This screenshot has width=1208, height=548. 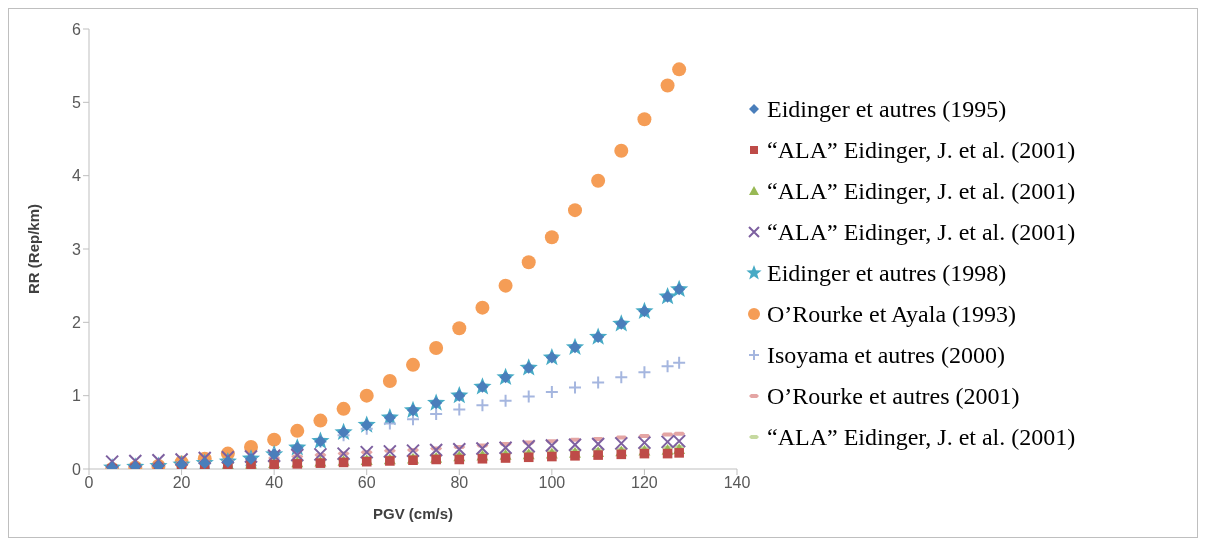 I want to click on x-tick-label: 100, so click(x=552, y=483).